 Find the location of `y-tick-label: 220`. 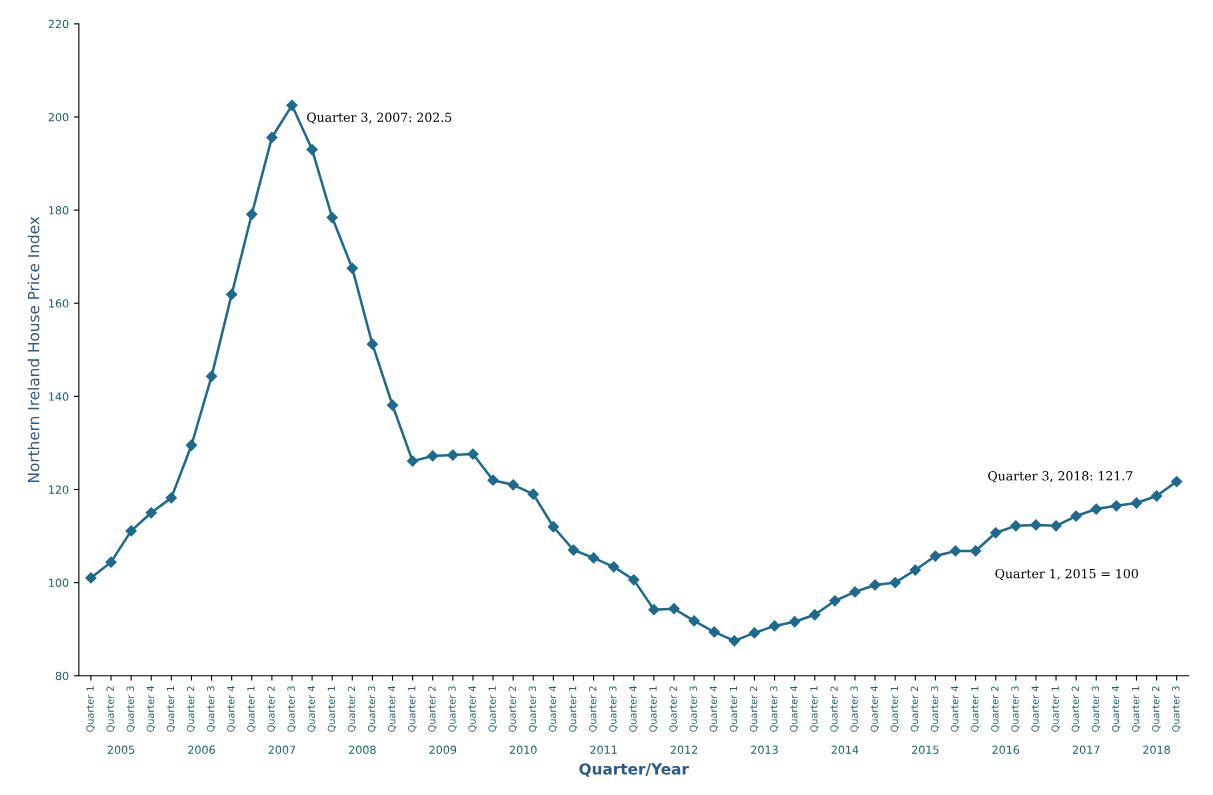

y-tick-label: 220 is located at coordinates (58, 24).